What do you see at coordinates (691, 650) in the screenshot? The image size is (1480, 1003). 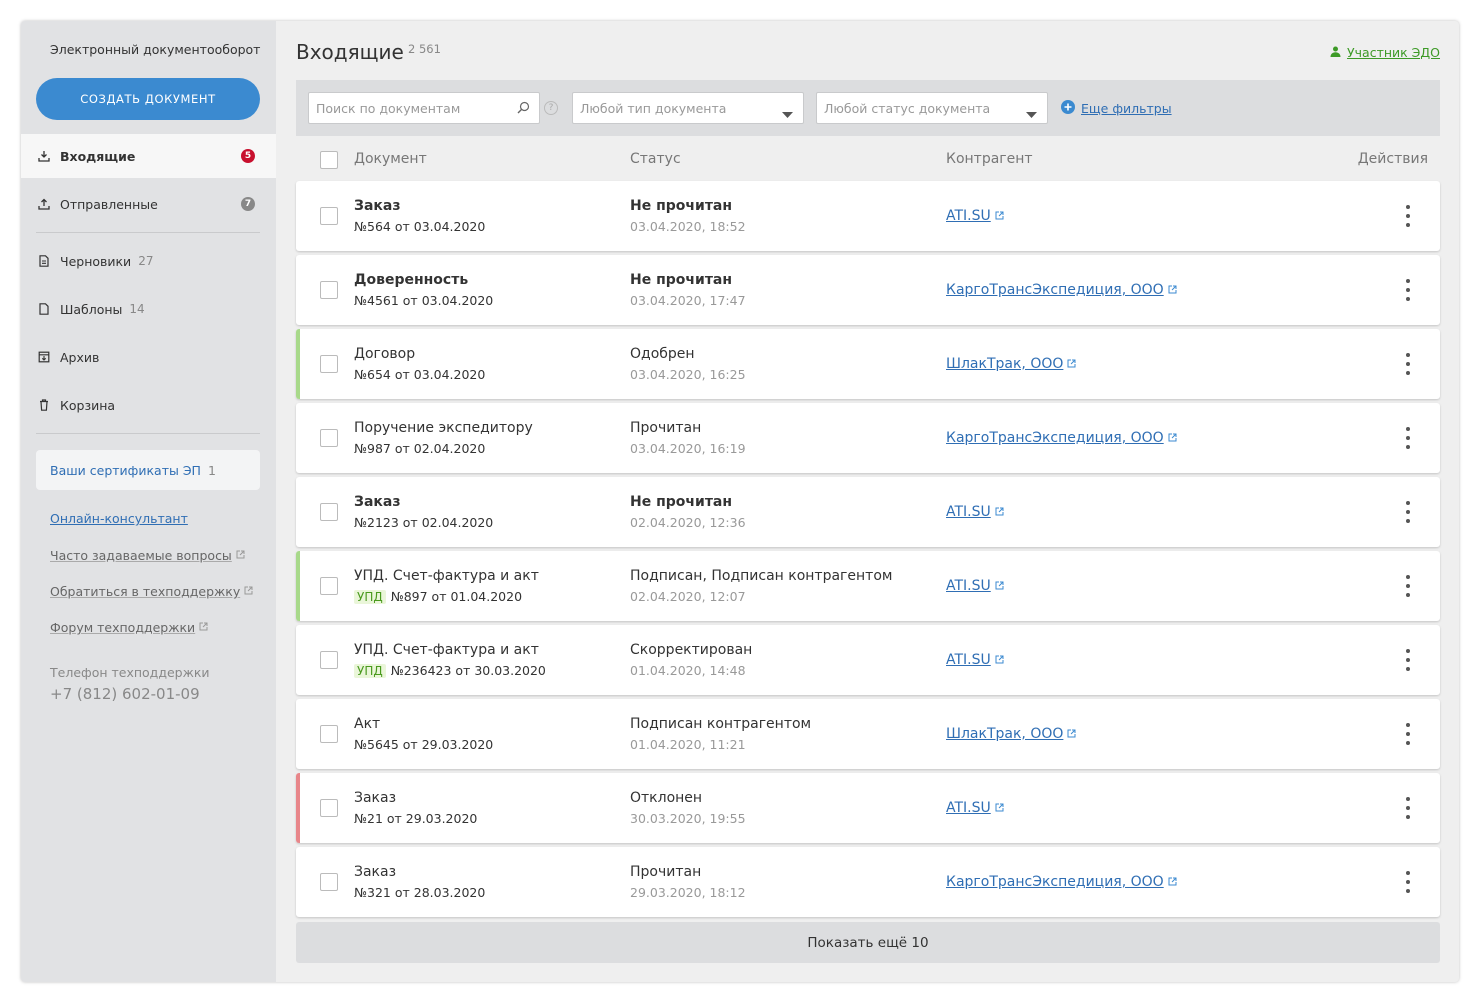 I see `document-status: Скорректирован` at bounding box center [691, 650].